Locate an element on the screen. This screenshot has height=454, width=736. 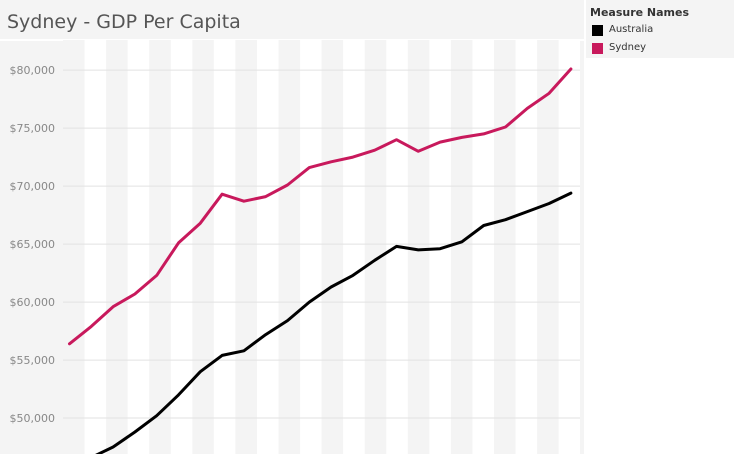
legend-swatch-sydney is located at coordinates (597, 48).